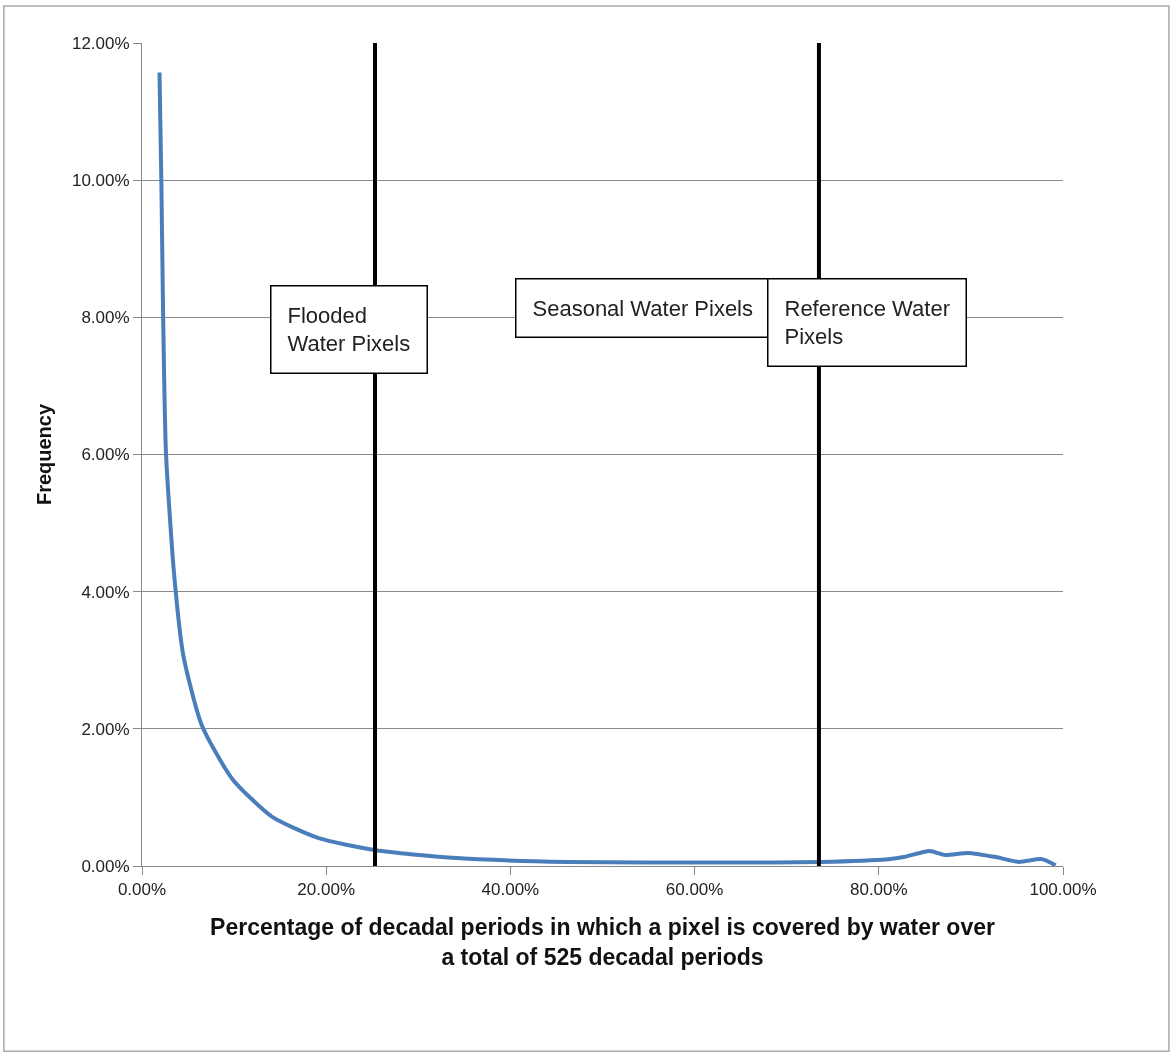 The image size is (1171, 1056). What do you see at coordinates (105, 318) in the screenshot?
I see `y-tick-label: 8.00%` at bounding box center [105, 318].